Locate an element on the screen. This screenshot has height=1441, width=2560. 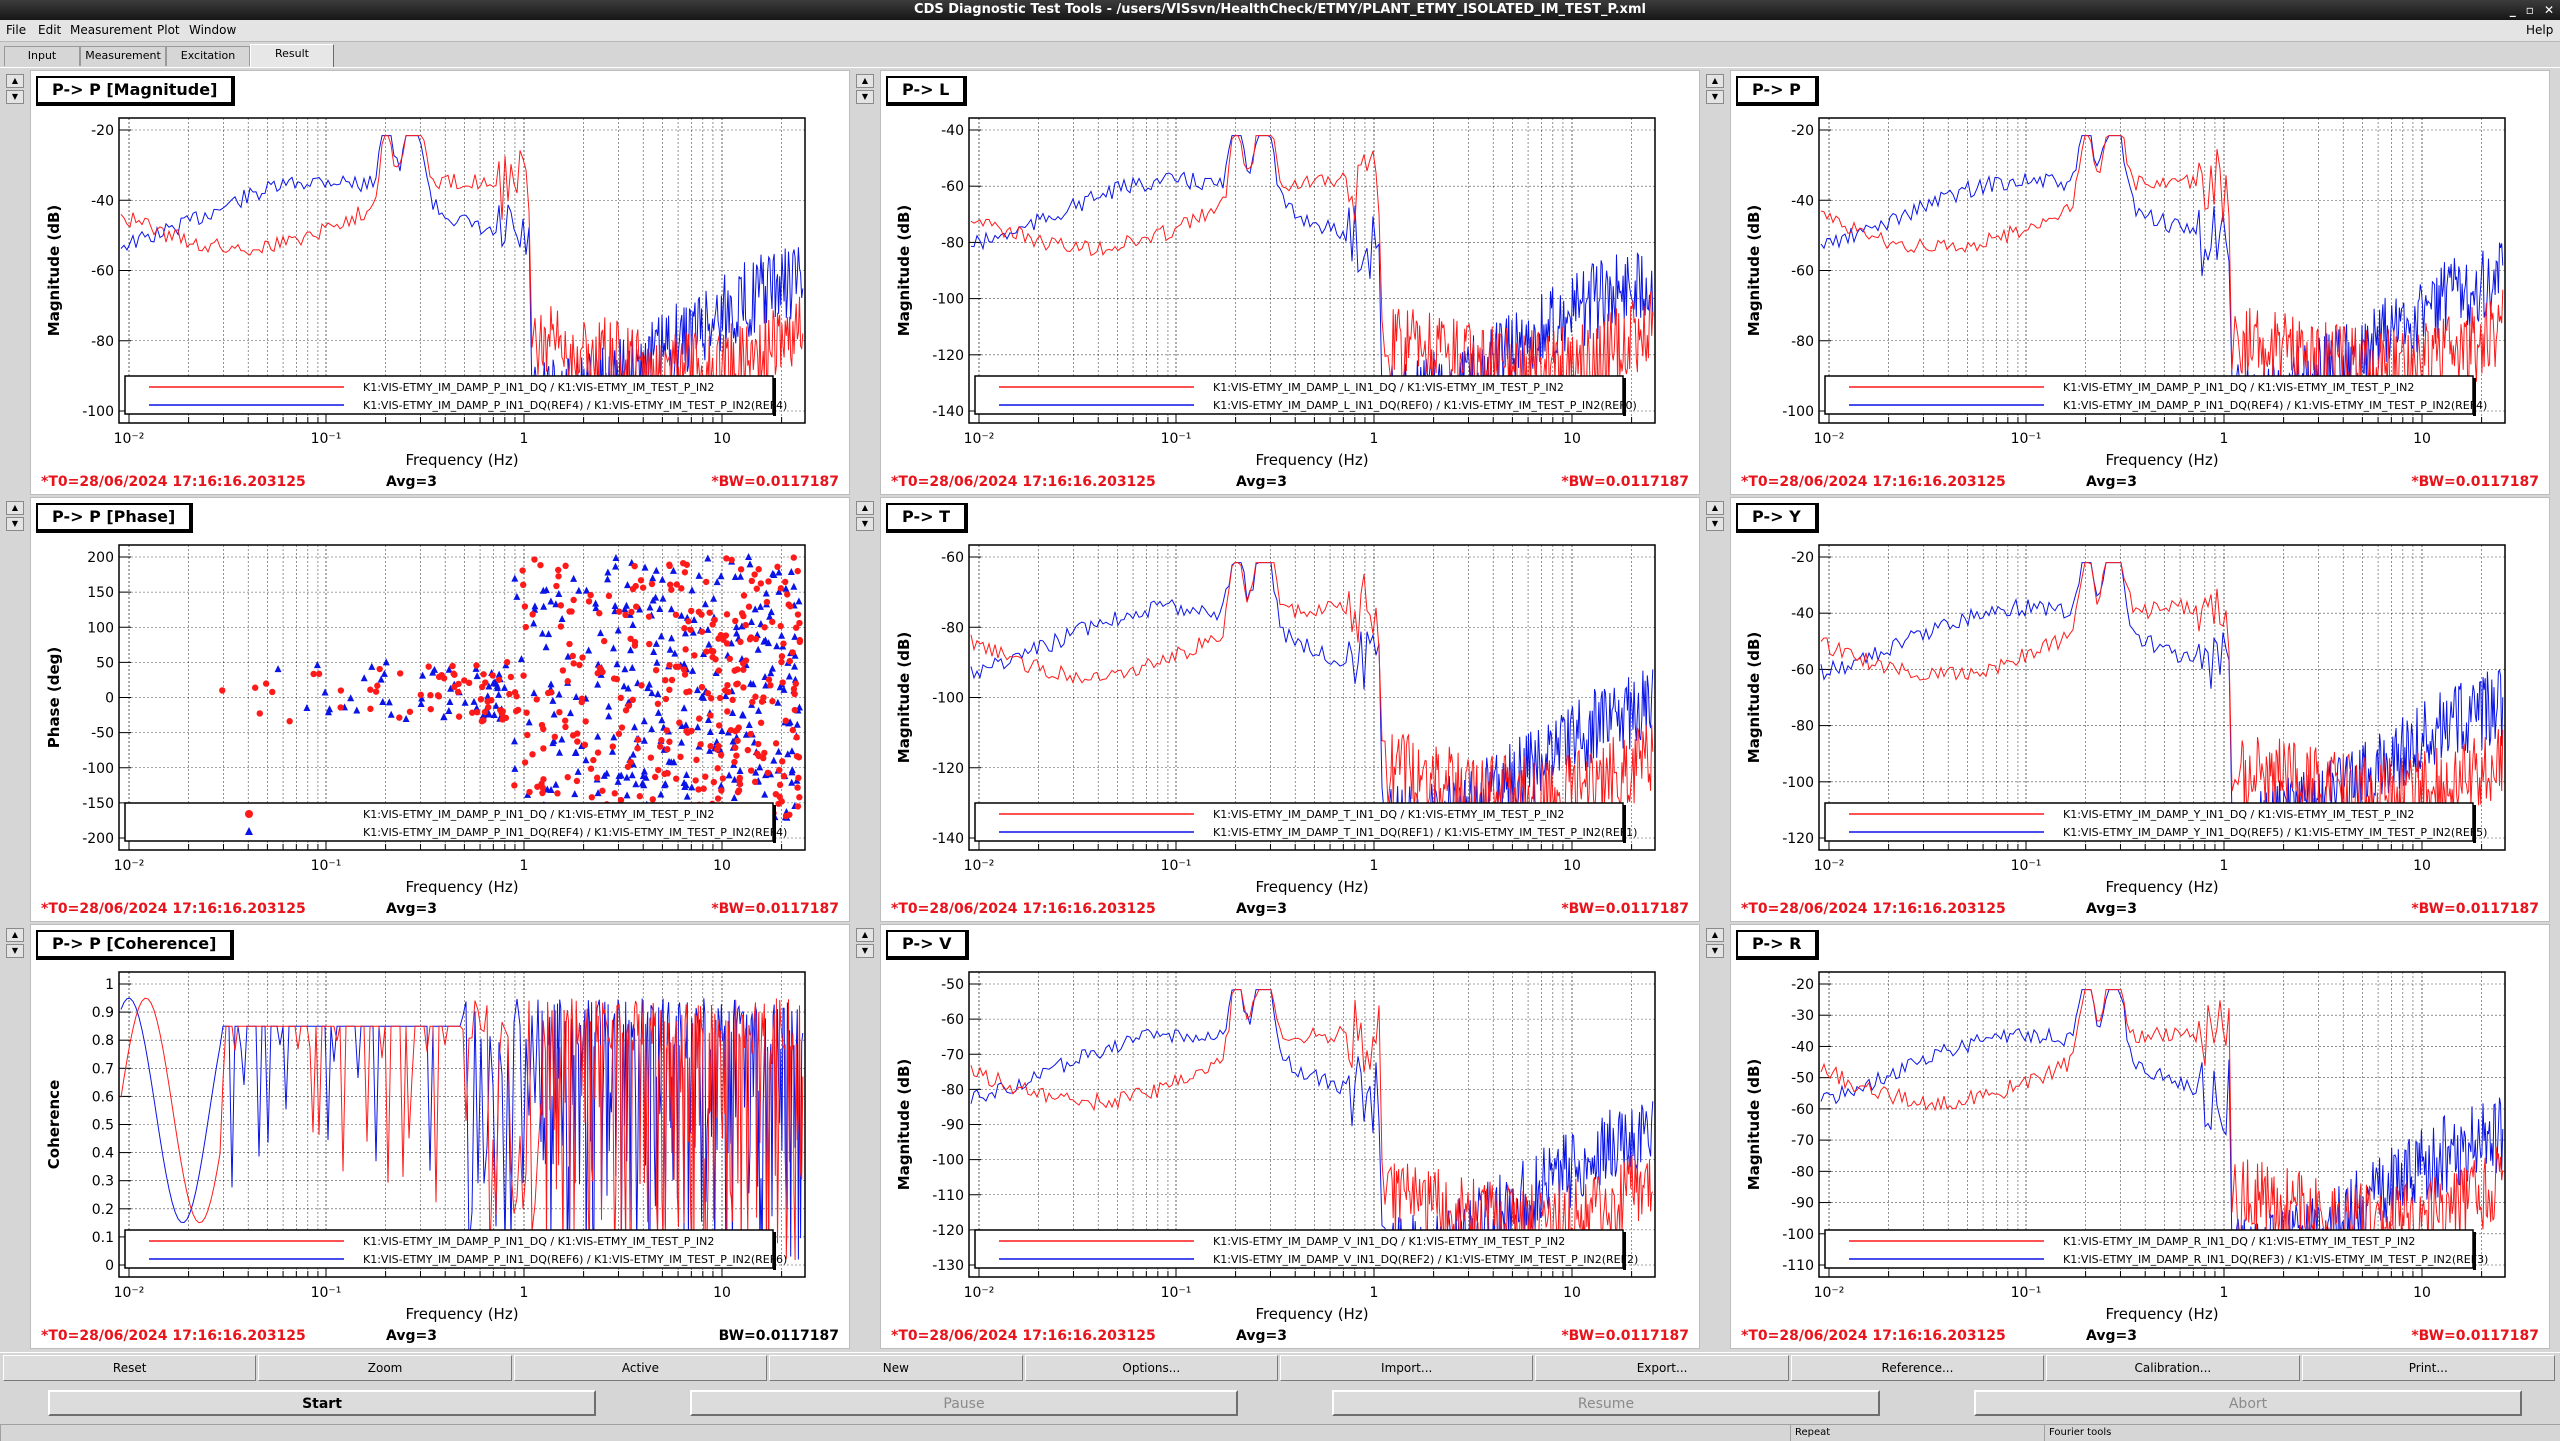
y-tick-label: -20 is located at coordinates (102, 131).